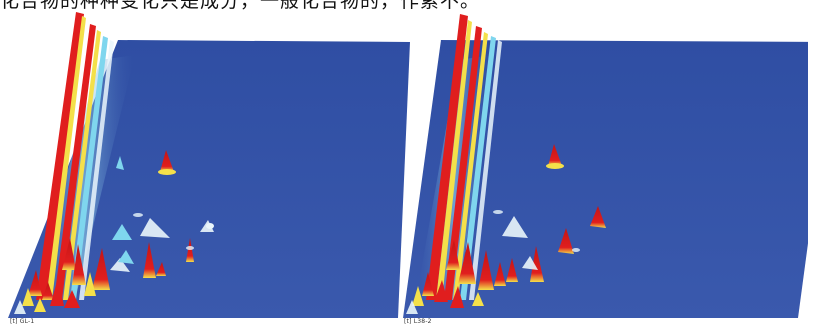 Image resolution: width=835 pixels, height=331 pixels. I want to click on panel-label: [t] GL-1, so click(22, 321).